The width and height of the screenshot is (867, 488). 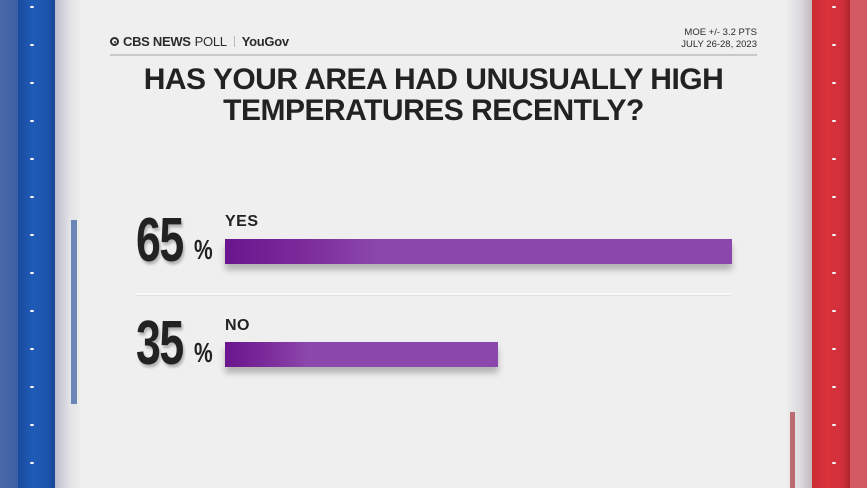 What do you see at coordinates (160, 343) in the screenshot?
I see `percent-value: 35` at bounding box center [160, 343].